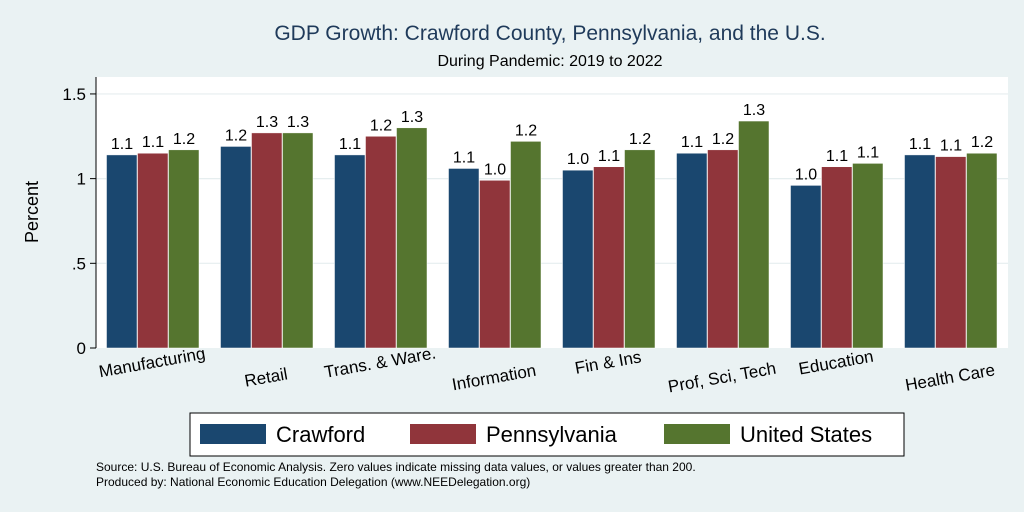  What do you see at coordinates (32, 212) in the screenshot?
I see `y-axis-label: Percent` at bounding box center [32, 212].